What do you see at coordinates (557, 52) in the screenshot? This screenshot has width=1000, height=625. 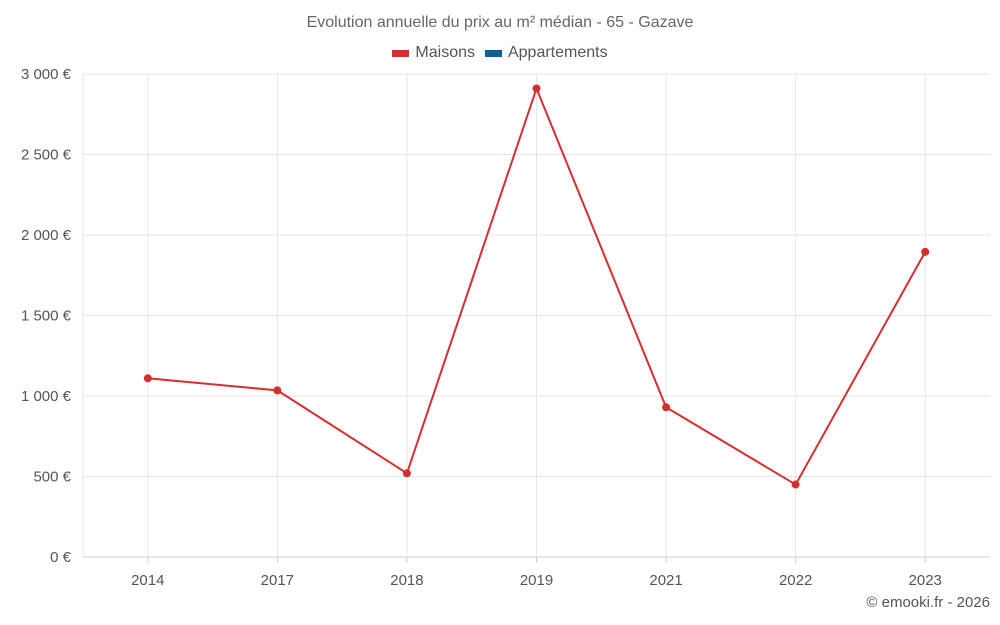 I see `legend-label-appartements: Appartements` at bounding box center [557, 52].